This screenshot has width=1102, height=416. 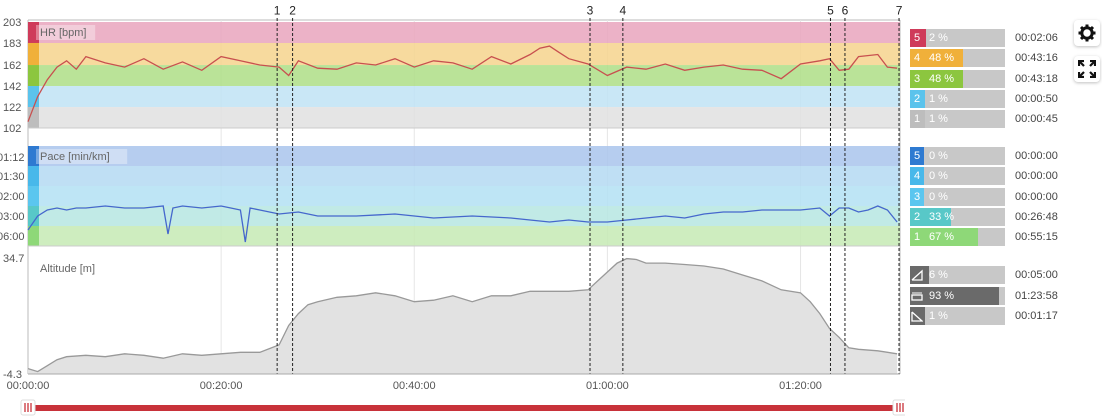 What do you see at coordinates (12, 66) in the screenshot?
I see `hr-y-tick: 162` at bounding box center [12, 66].